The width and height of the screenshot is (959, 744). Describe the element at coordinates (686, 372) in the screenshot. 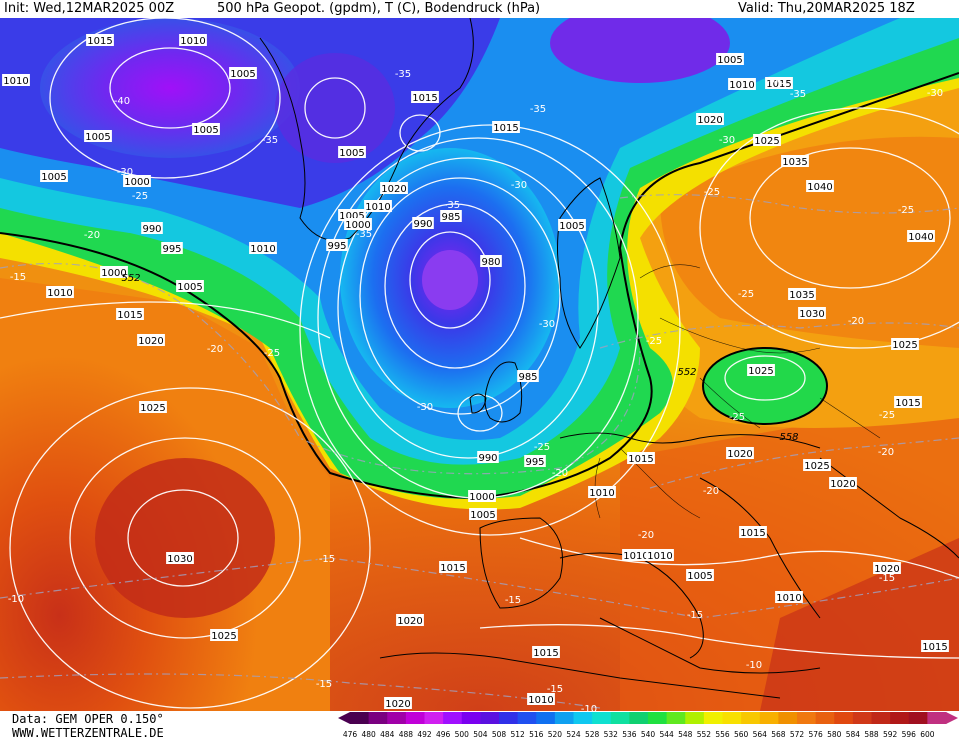

I see `geopotential-label-text: 552` at that location.